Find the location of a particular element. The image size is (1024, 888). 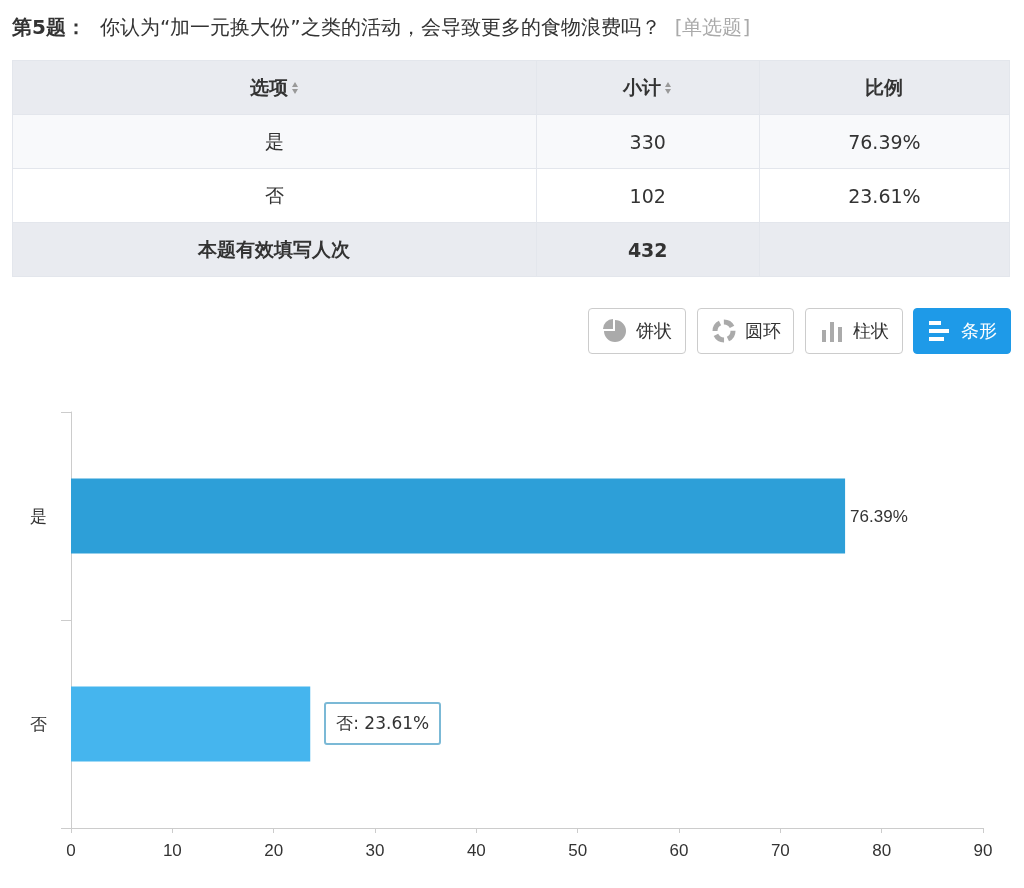

x-tick-label: 90 is located at coordinates (983, 850).